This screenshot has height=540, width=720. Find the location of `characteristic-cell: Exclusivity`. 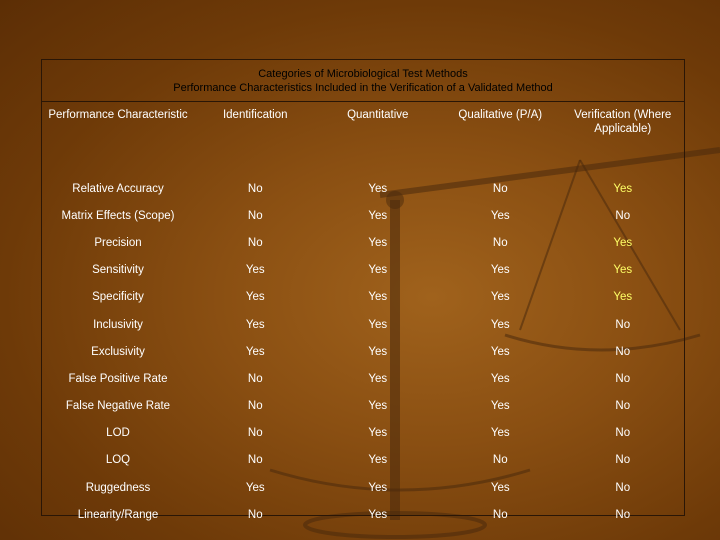

characteristic-cell: Exclusivity is located at coordinates (118, 351).